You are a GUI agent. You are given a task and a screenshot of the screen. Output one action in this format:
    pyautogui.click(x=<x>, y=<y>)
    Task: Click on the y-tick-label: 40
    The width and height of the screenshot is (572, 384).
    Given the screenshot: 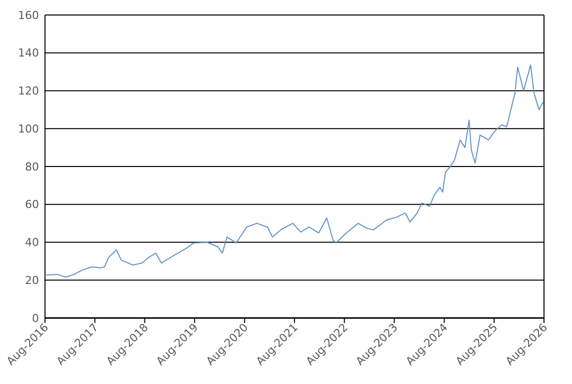 What is the action you would take?
    pyautogui.click(x=32, y=243)
    